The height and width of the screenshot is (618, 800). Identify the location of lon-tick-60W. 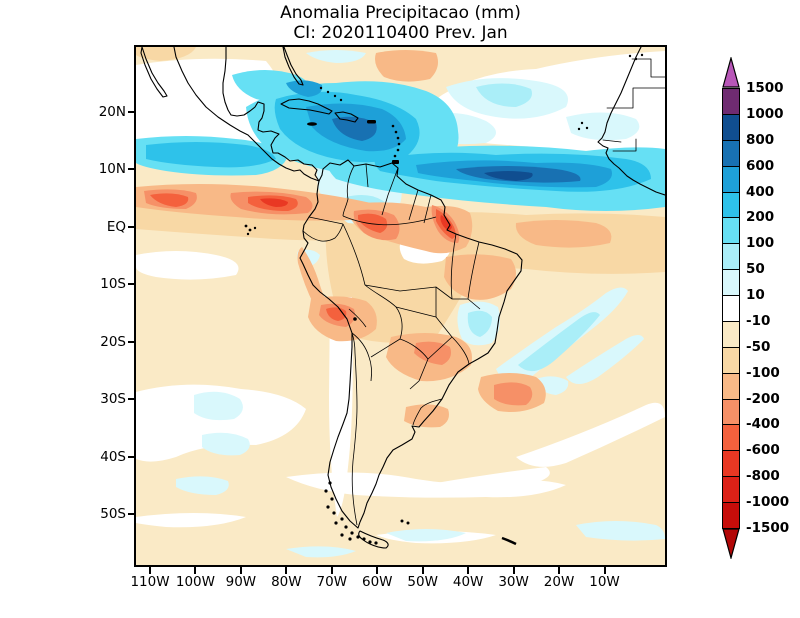
(377, 570).